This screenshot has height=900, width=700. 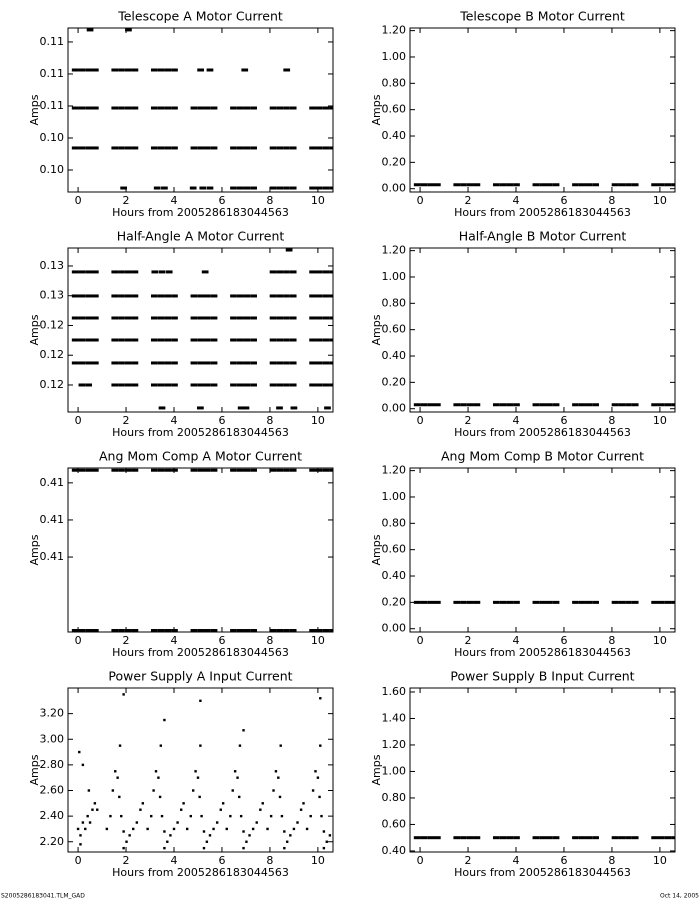 I want to click on y-tick-label: 3.20, so click(x=52, y=713).